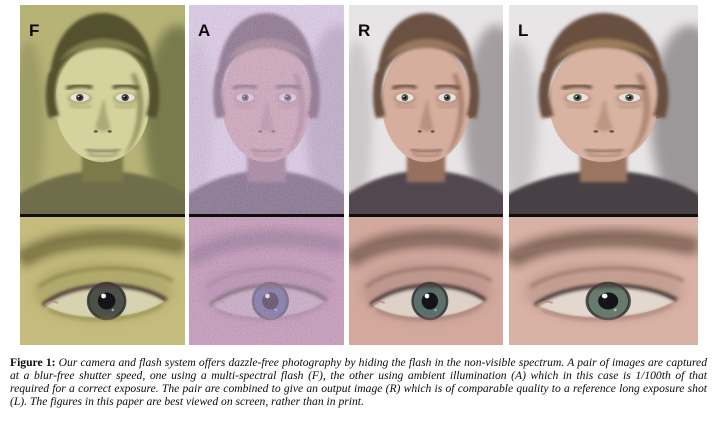  I want to click on face-photo: F, so click(102, 109).